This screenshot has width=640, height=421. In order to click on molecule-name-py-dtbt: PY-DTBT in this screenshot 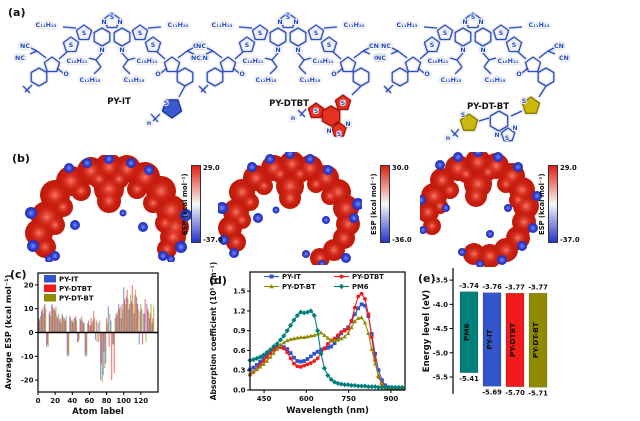, I will do `click(289, 104)`.